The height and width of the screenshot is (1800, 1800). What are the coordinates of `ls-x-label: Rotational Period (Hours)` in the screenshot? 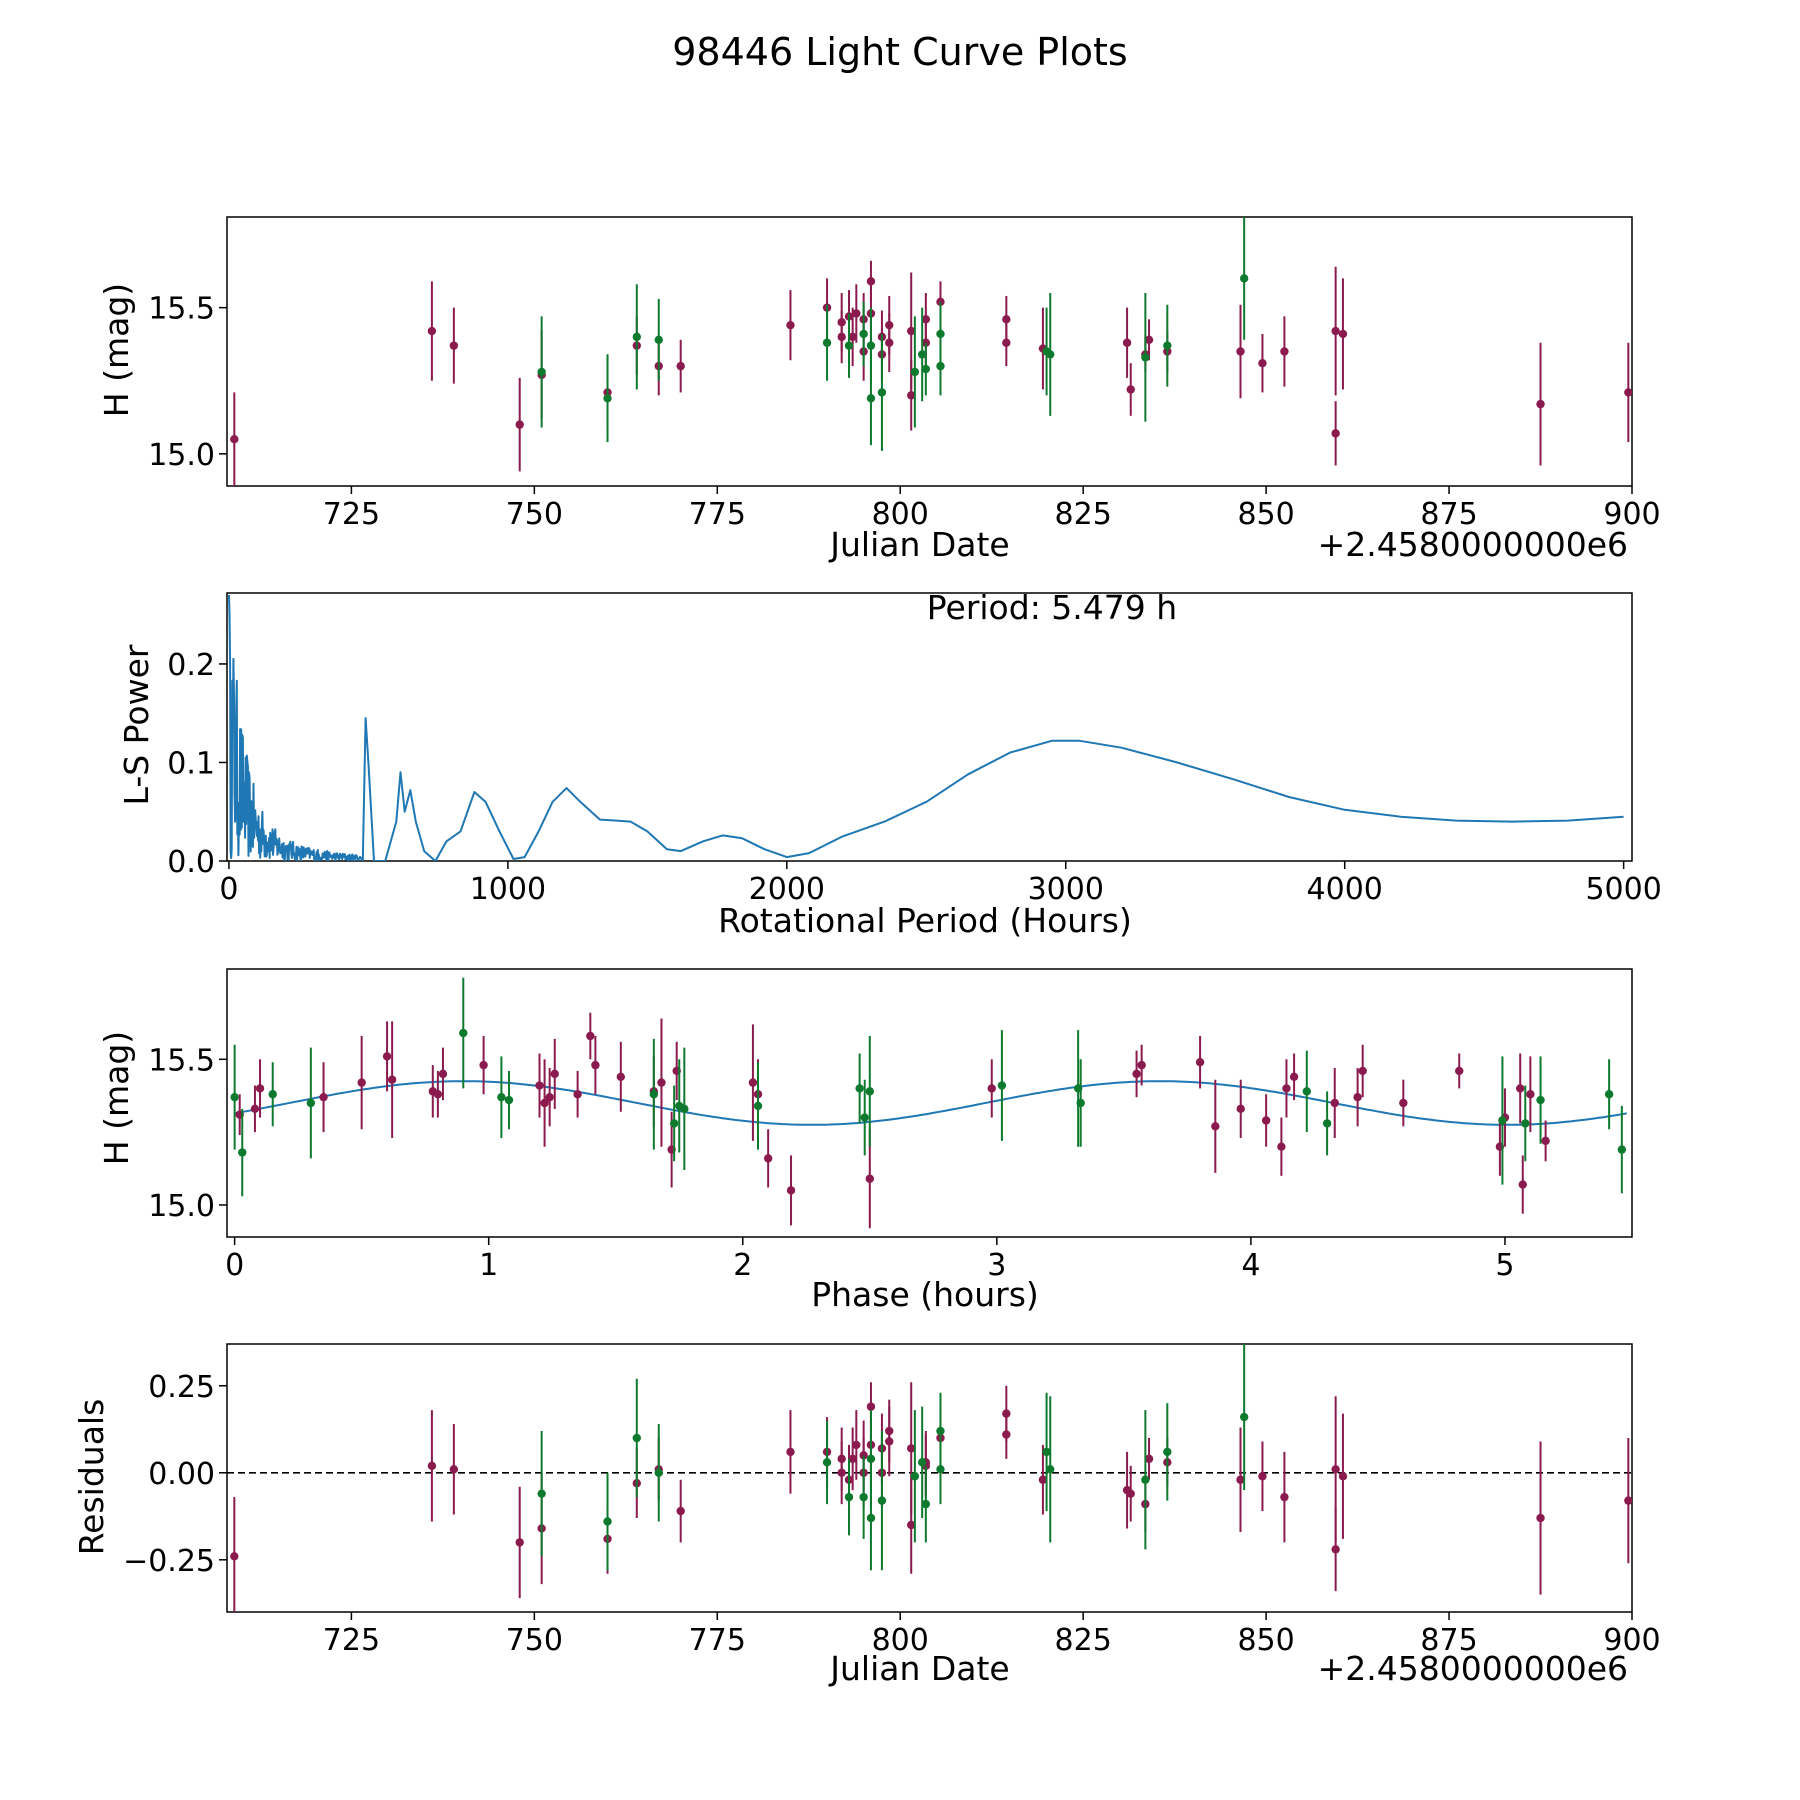 It's located at (925, 920).